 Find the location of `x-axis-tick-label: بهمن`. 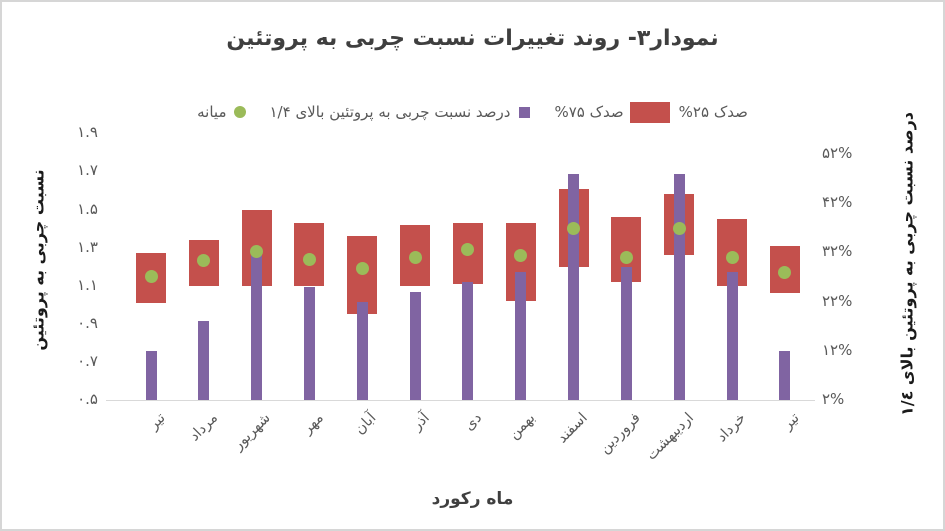

x-axis-tick-label: بهمن is located at coordinates (522, 426).